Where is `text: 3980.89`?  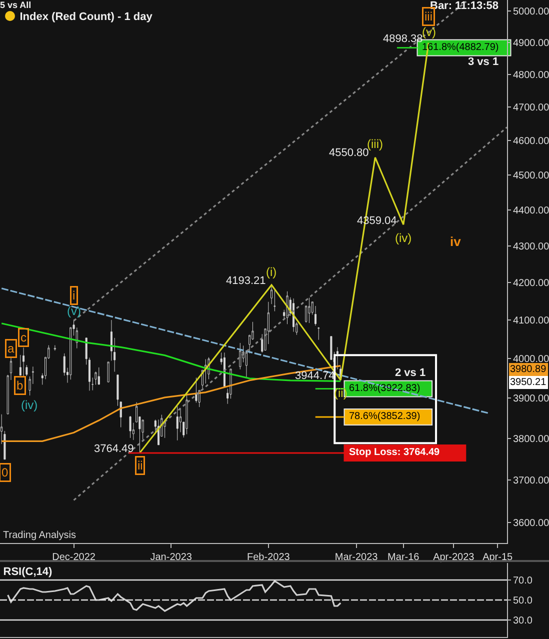 text: 3980.89 is located at coordinates (528, 369).